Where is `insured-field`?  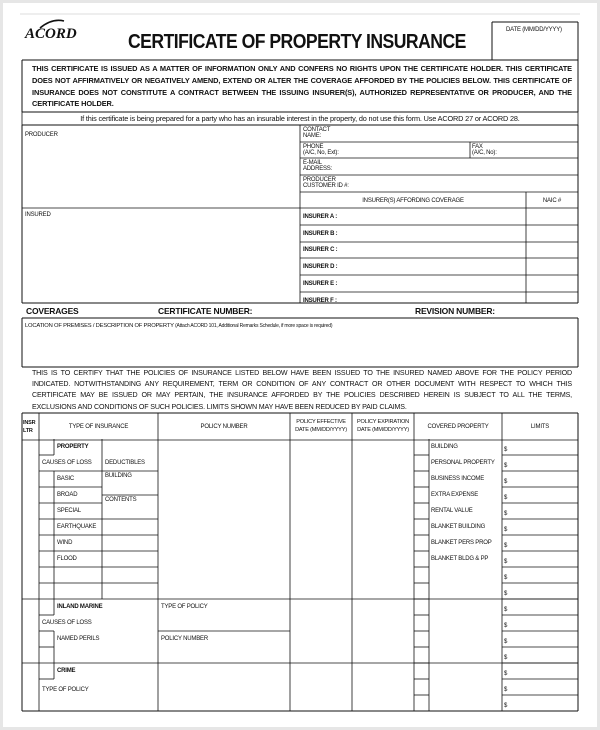 insured-field is located at coordinates (161, 261).